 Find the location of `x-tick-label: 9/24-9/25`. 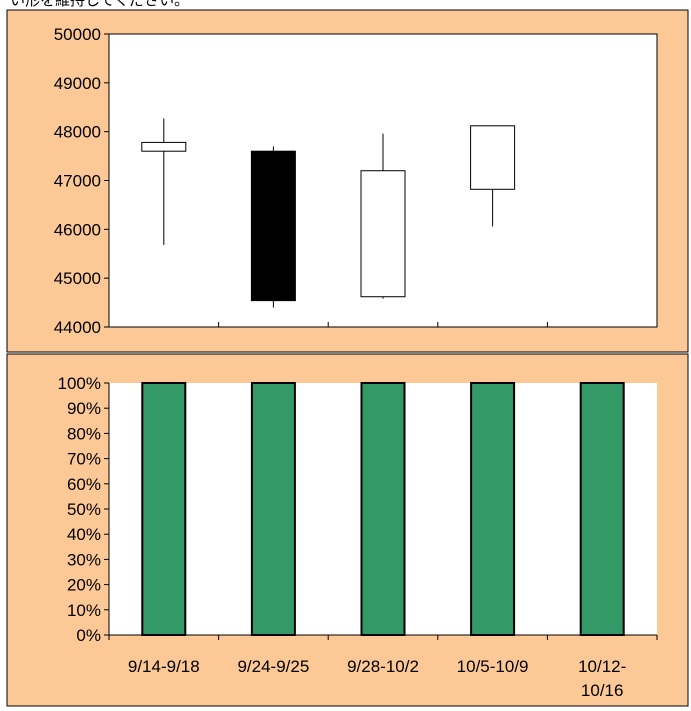

x-tick-label: 9/24-9/25 is located at coordinates (273, 666).